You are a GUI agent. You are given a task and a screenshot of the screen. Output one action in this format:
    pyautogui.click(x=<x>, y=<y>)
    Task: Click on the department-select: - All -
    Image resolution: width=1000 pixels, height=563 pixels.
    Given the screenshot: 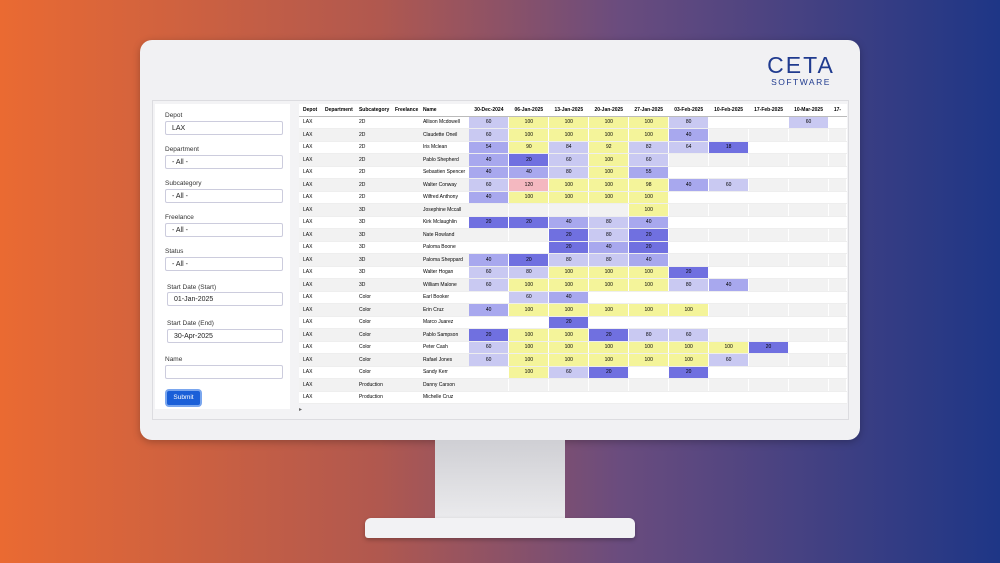 What is the action you would take?
    pyautogui.click(x=224, y=162)
    